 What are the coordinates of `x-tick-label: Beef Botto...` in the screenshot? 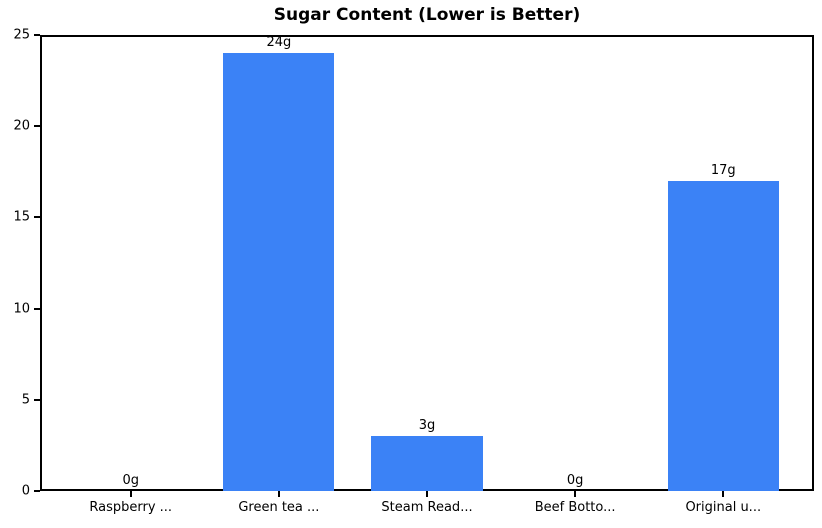 It's located at (575, 507).